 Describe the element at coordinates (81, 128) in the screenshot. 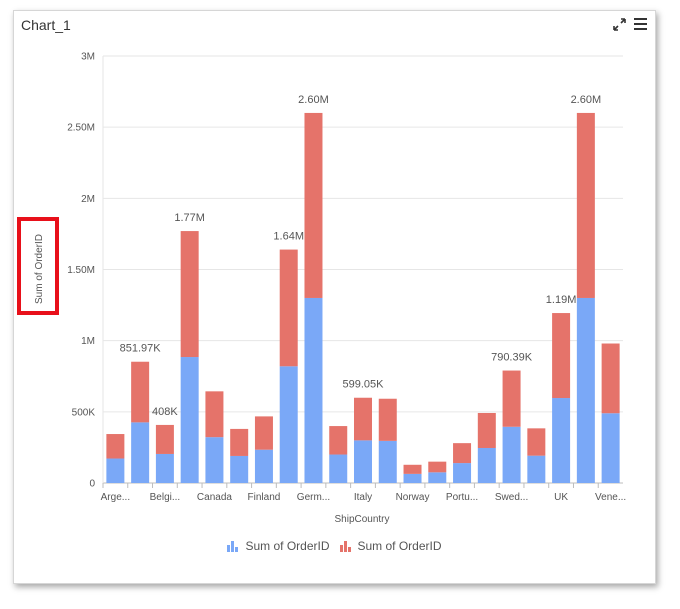

I see `y-tick-label: 2.50M` at that location.